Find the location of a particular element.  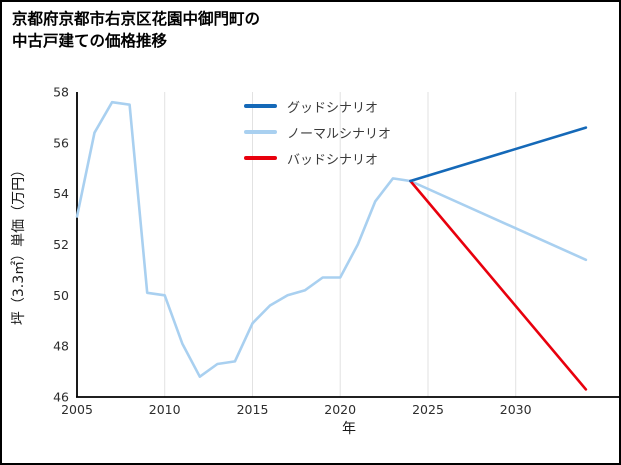

y-tick-label: 46 is located at coordinates (61, 397).